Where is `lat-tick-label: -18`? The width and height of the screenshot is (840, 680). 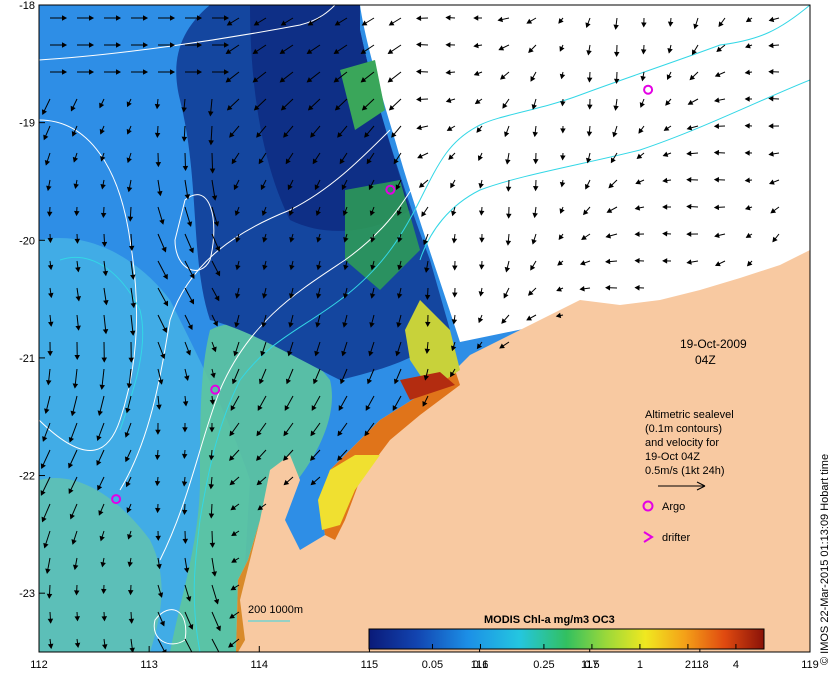 lat-tick-label: -18 is located at coordinates (27, 6).